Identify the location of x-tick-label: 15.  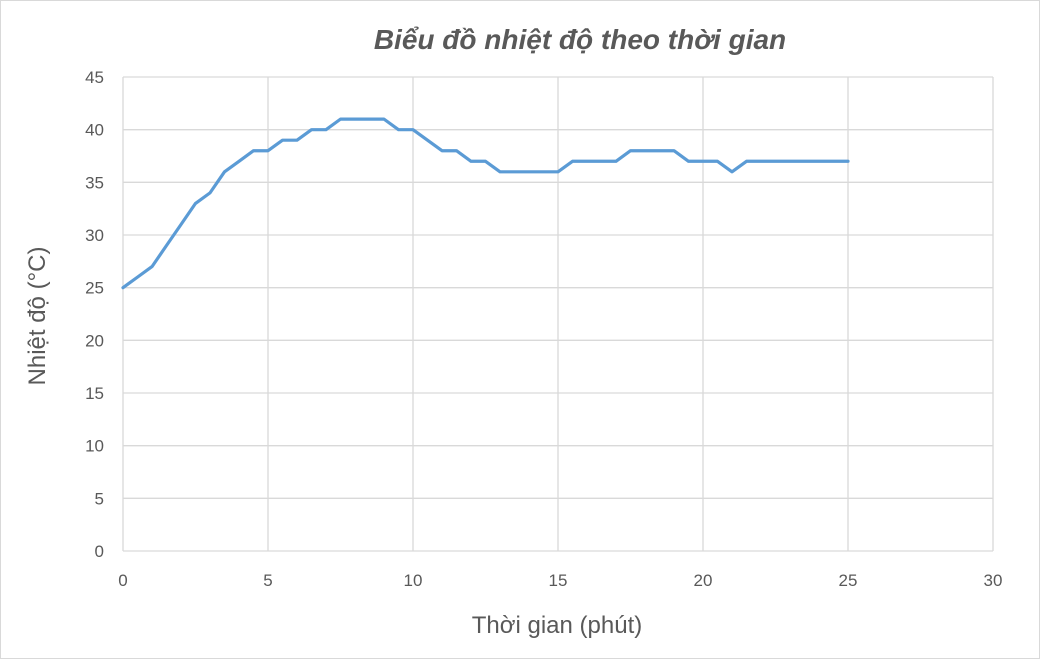
(558, 580).